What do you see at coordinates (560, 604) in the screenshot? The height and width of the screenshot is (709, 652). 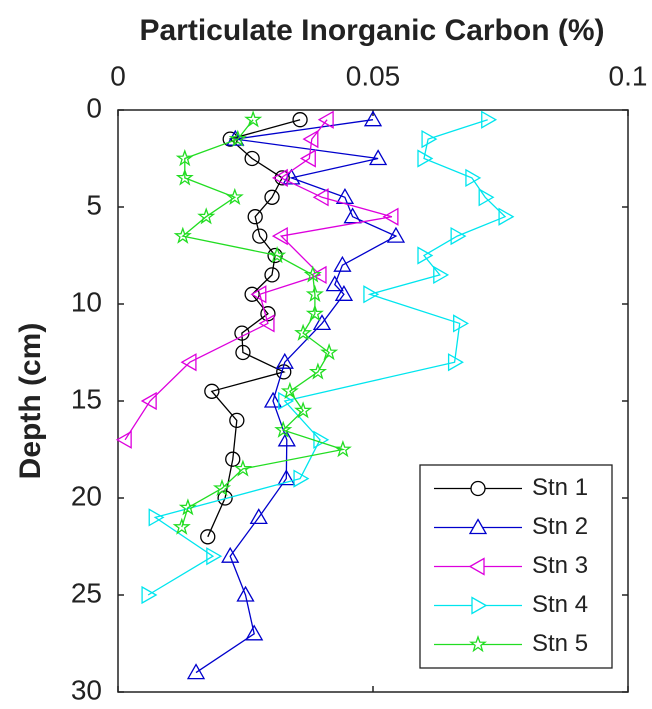 I see `legend-label: Stn 4` at bounding box center [560, 604].